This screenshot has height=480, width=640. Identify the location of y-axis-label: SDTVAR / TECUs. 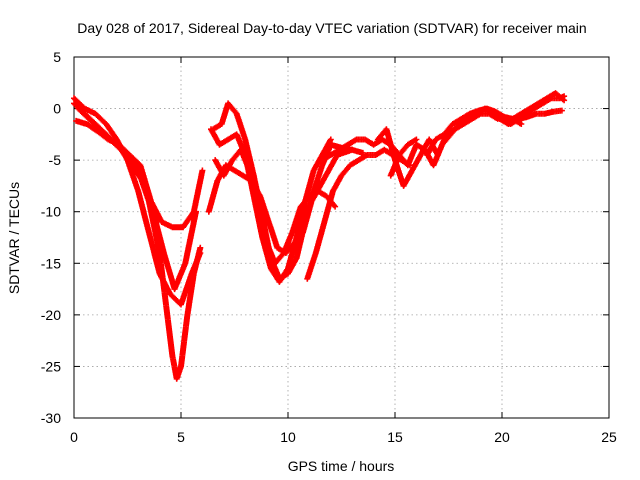
(14, 238).